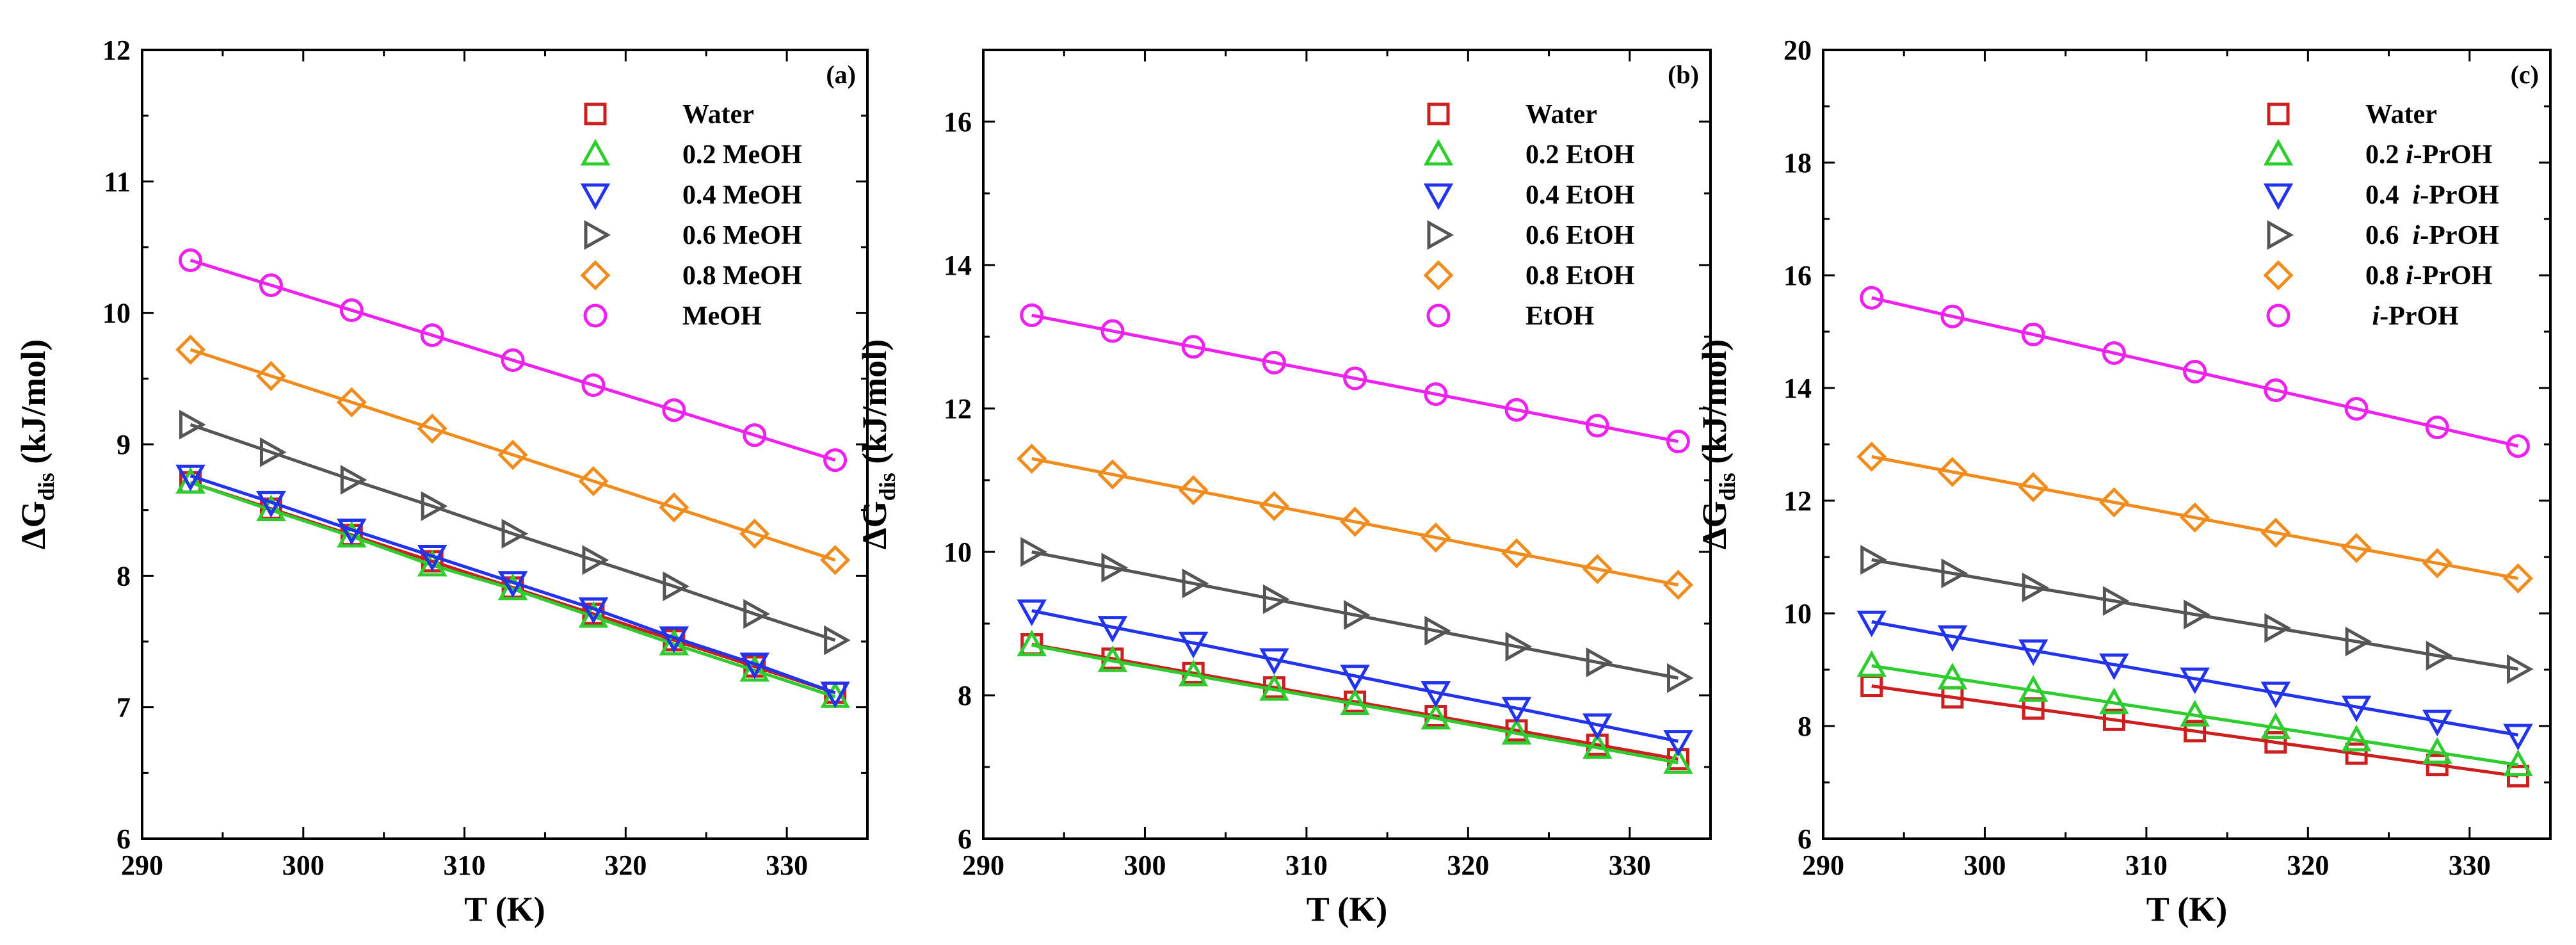  What do you see at coordinates (1559, 316) in the screenshot?
I see `legend-label: EtOH` at bounding box center [1559, 316].